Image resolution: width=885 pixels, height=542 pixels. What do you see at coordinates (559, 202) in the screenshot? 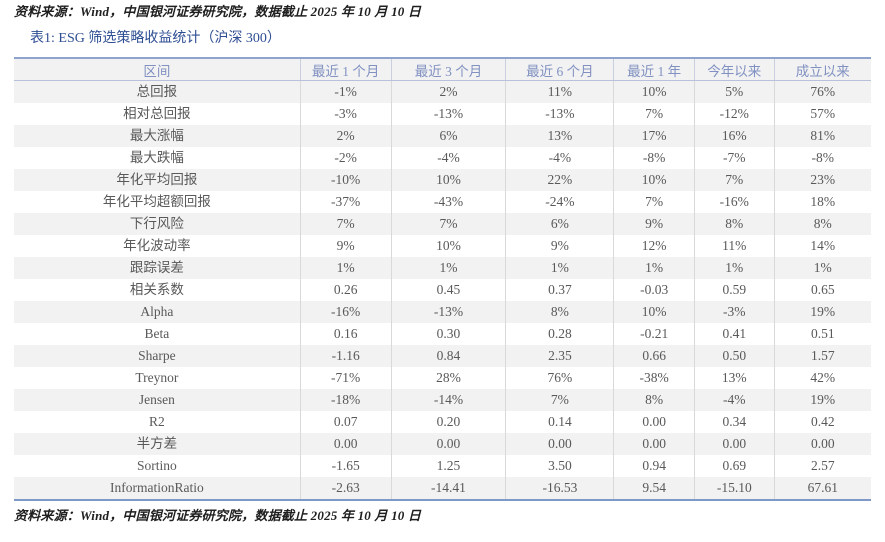
I see `cell-value: -24%` at bounding box center [559, 202].